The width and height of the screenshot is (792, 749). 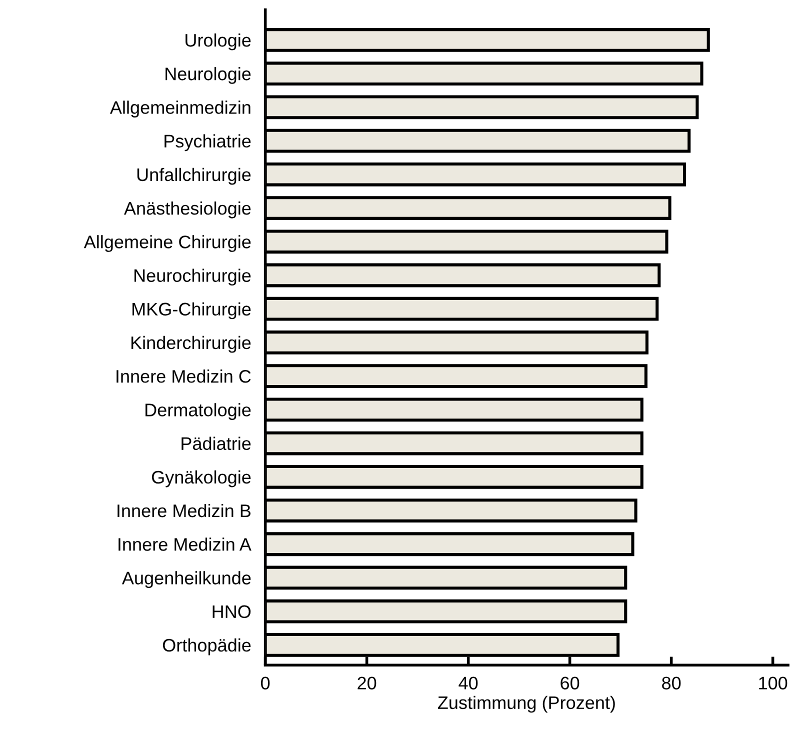 What do you see at coordinates (167, 243) in the screenshot?
I see `y-tick-label: Allgemeine Chirurgie` at bounding box center [167, 243].